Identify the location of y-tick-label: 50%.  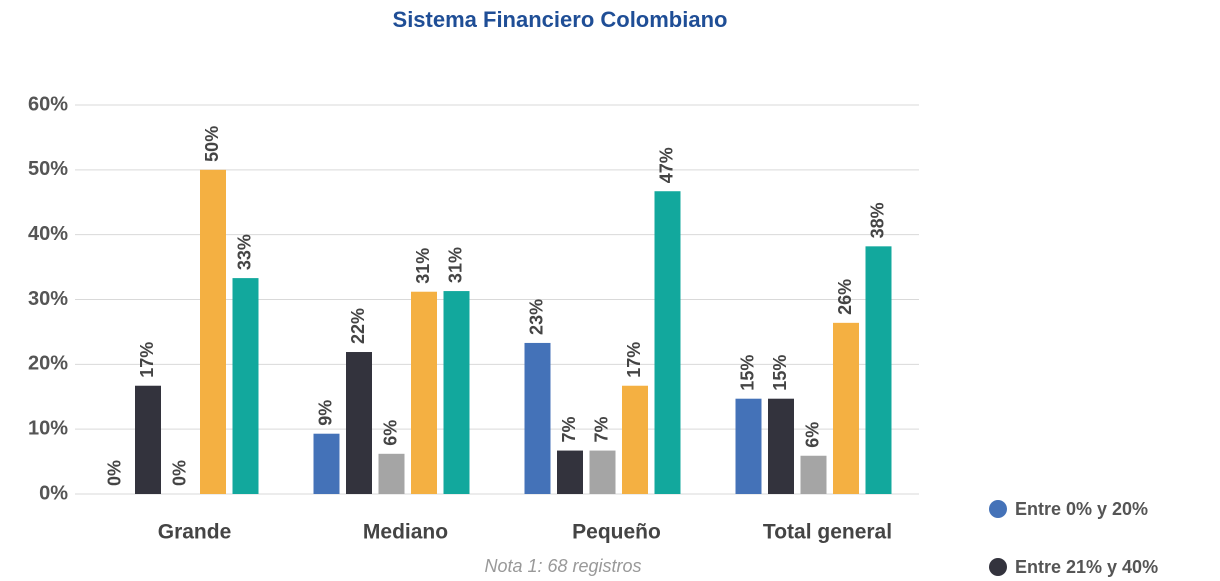
(48, 169).